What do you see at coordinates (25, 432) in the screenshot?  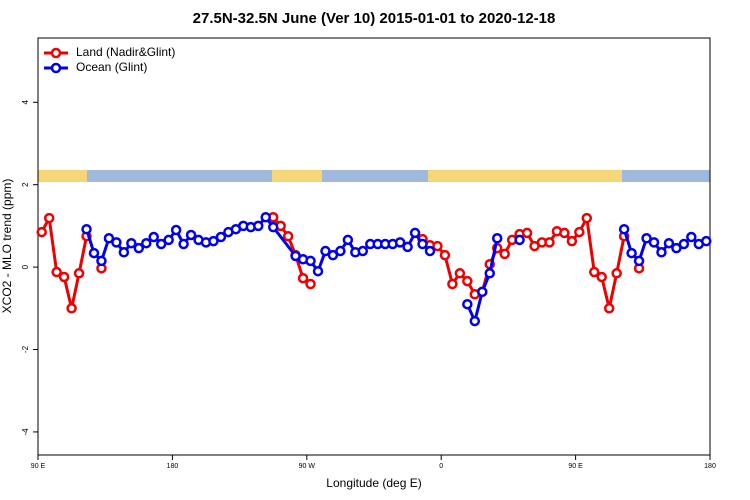 I see `y-tick-label: -4` at bounding box center [25, 432].